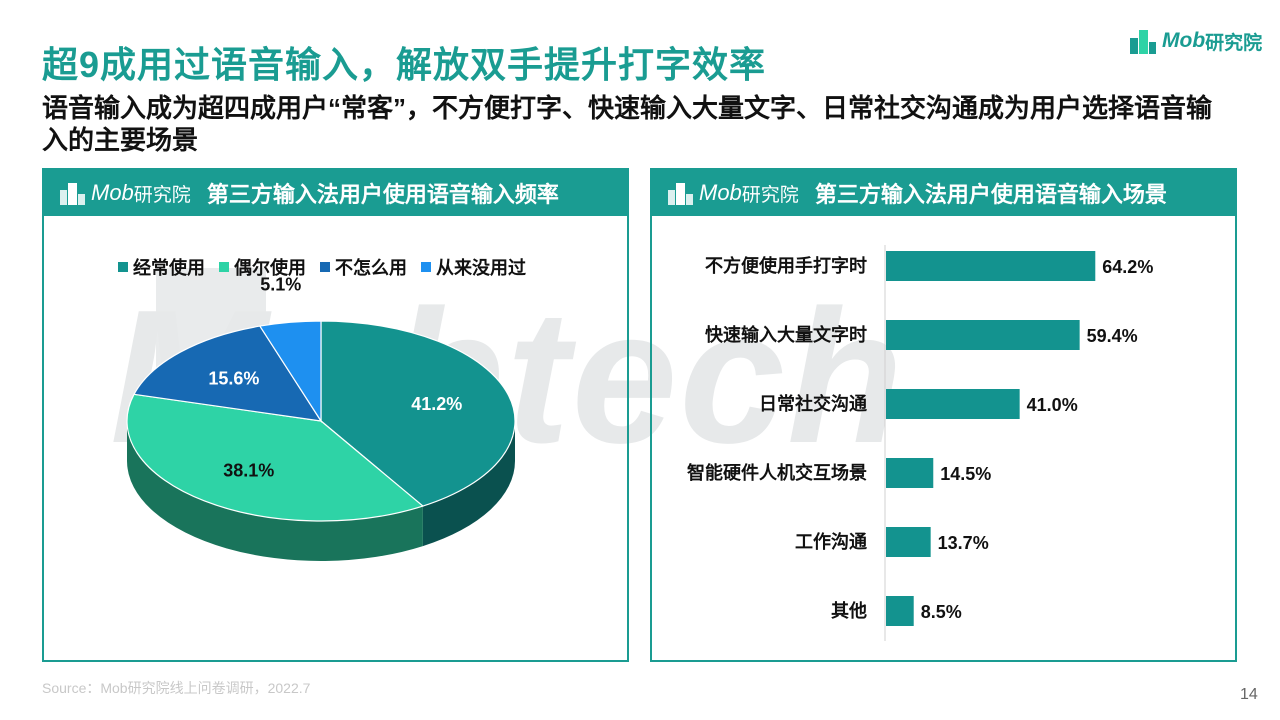 This screenshot has width=1280, height=720. What do you see at coordinates (270, 268) in the screenshot?
I see `legend-label: 偶尔使用` at bounding box center [270, 268].